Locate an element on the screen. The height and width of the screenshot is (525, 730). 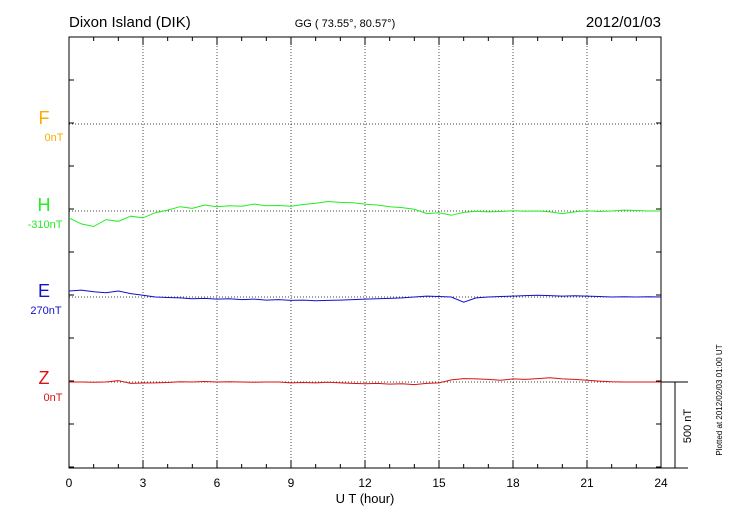
series-label-h: H is located at coordinates (44, 205).